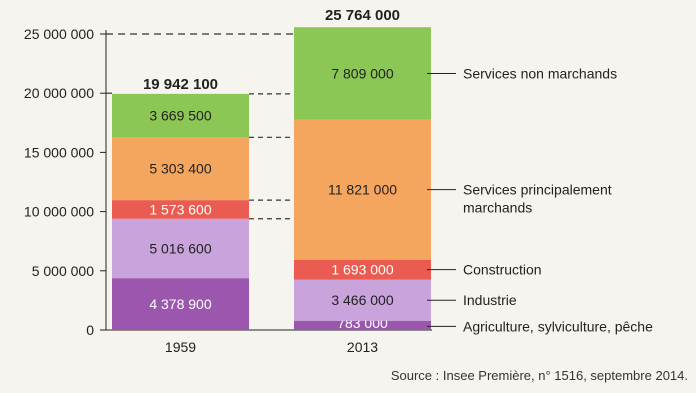  Describe the element at coordinates (180, 347) in the screenshot. I see `x-tick-label: 1959` at that location.